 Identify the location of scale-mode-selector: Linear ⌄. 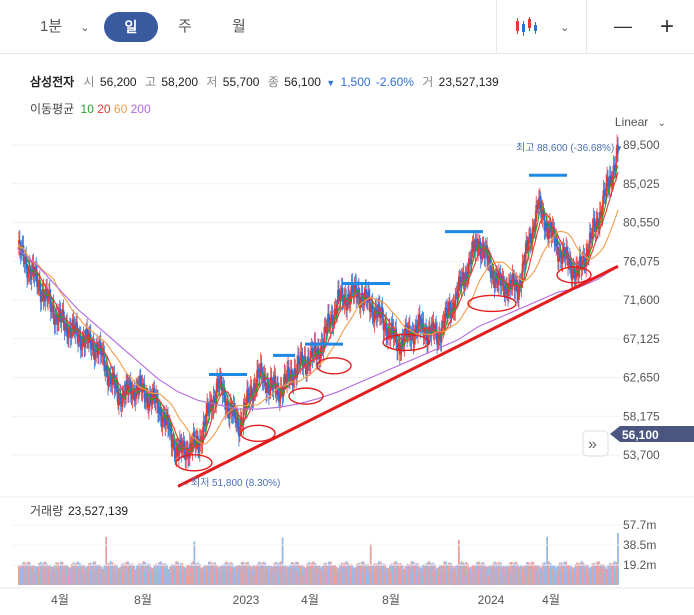
(640, 122).